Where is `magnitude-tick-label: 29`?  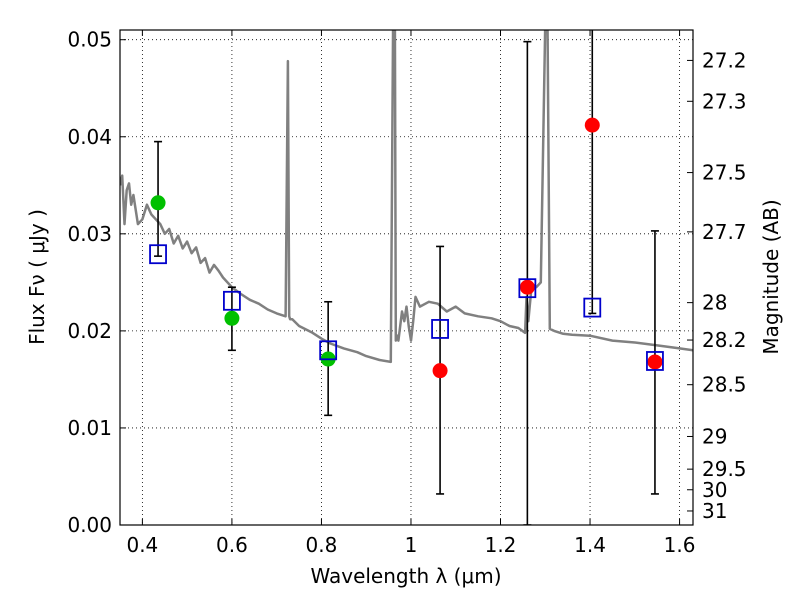
magnitude-tick-label: 29 is located at coordinates (714, 436).